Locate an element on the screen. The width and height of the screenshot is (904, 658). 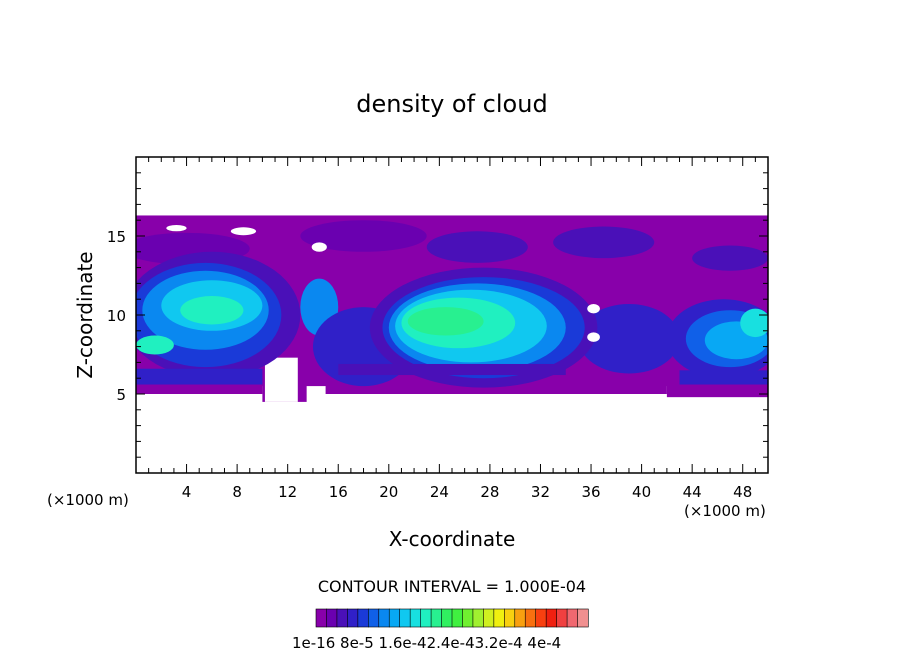
y-tick-label: 5 is located at coordinates (121, 395).